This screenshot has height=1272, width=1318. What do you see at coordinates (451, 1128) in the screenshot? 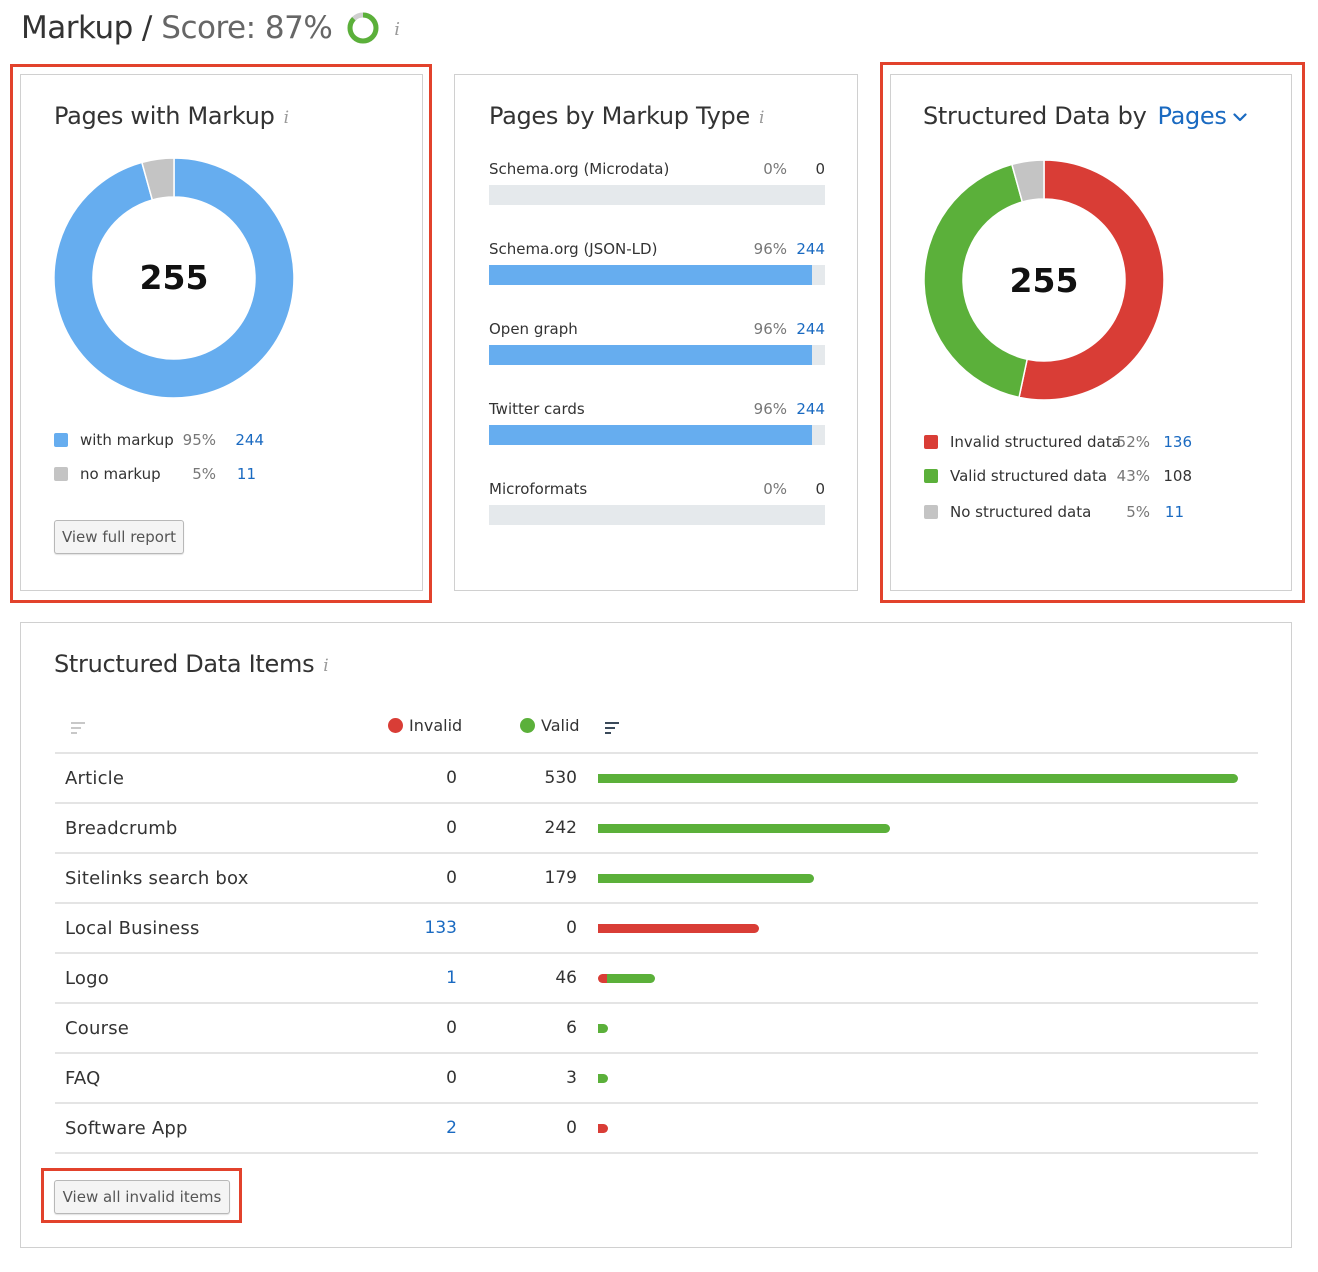
I see `invalid-count-link: 2` at bounding box center [451, 1128].